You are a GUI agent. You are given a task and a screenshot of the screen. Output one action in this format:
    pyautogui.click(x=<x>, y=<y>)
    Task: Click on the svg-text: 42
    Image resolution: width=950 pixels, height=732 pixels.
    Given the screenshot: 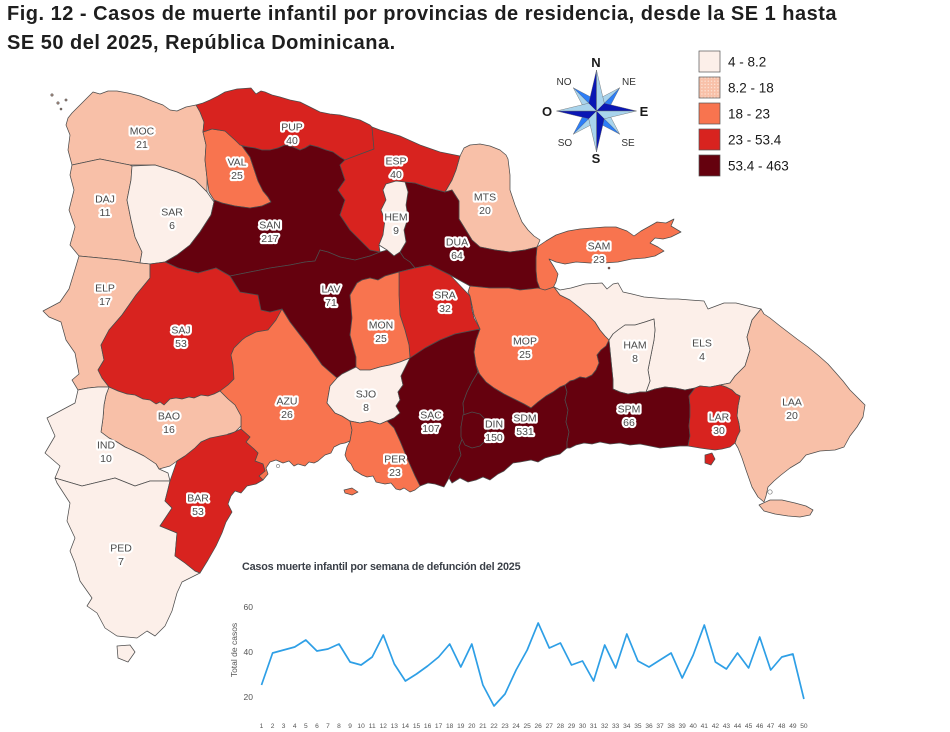 What is the action you would take?
    pyautogui.click(x=716, y=726)
    